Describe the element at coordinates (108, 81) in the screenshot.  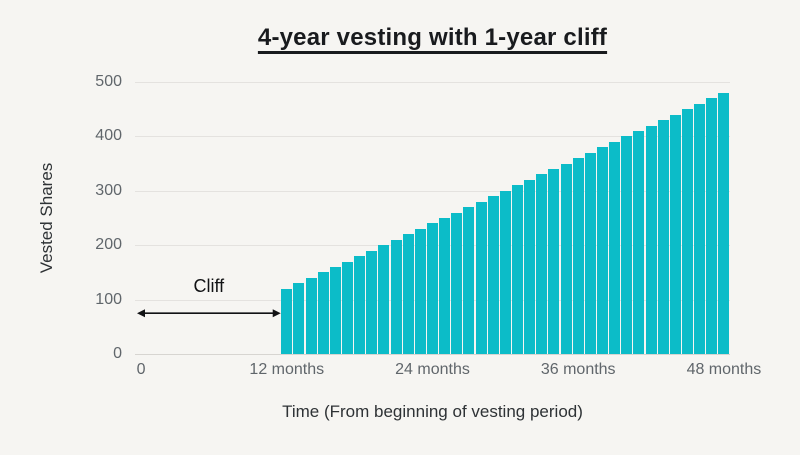
I see `y-tick-label: 500` at that location.